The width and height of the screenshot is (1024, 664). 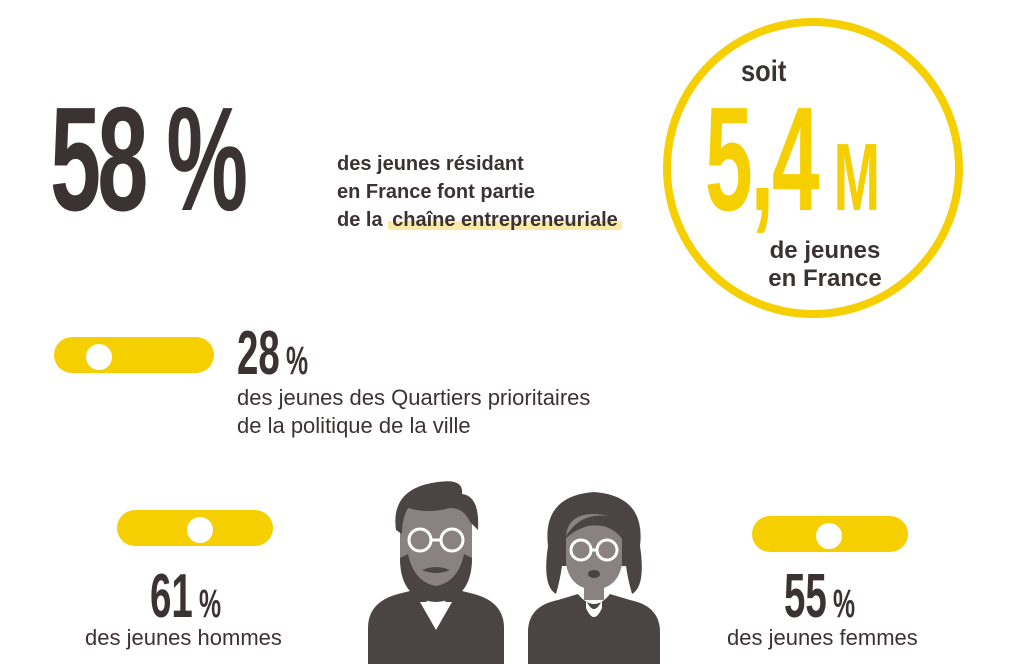 I want to click on qpv-caption-line-2: de la politique de la ville, so click(x=354, y=425).